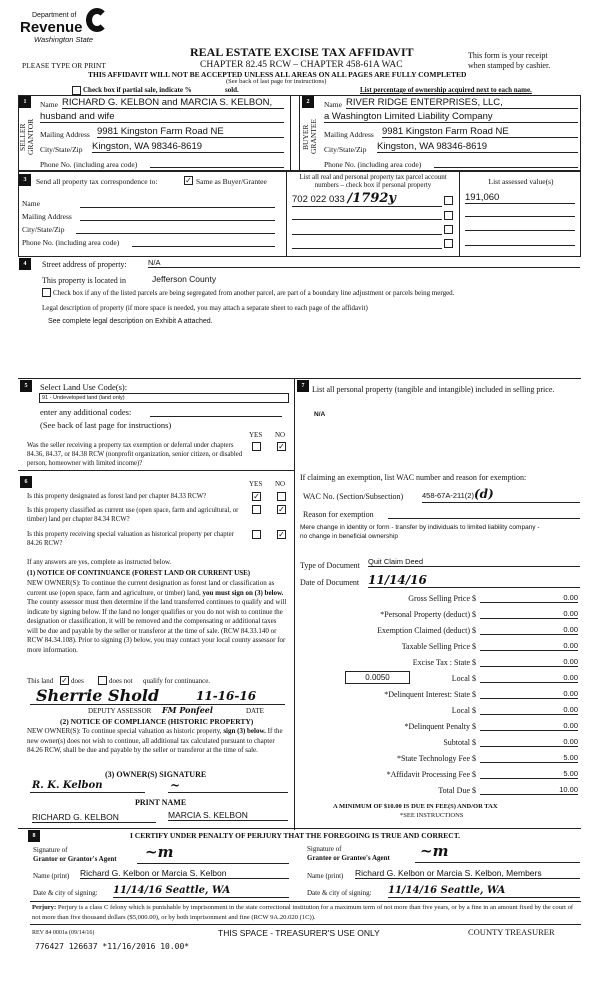 The image size is (600, 984). I want to click on corr-phone-field, so click(203, 246).